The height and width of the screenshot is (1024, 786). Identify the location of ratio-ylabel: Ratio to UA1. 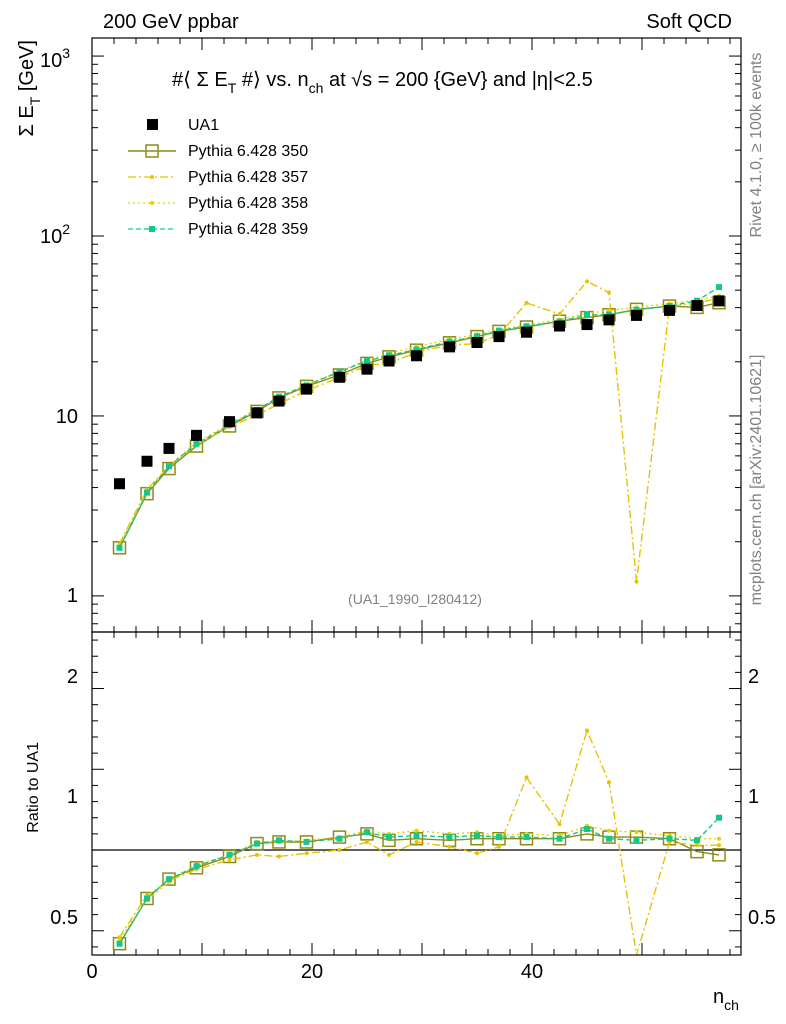
(33, 787).